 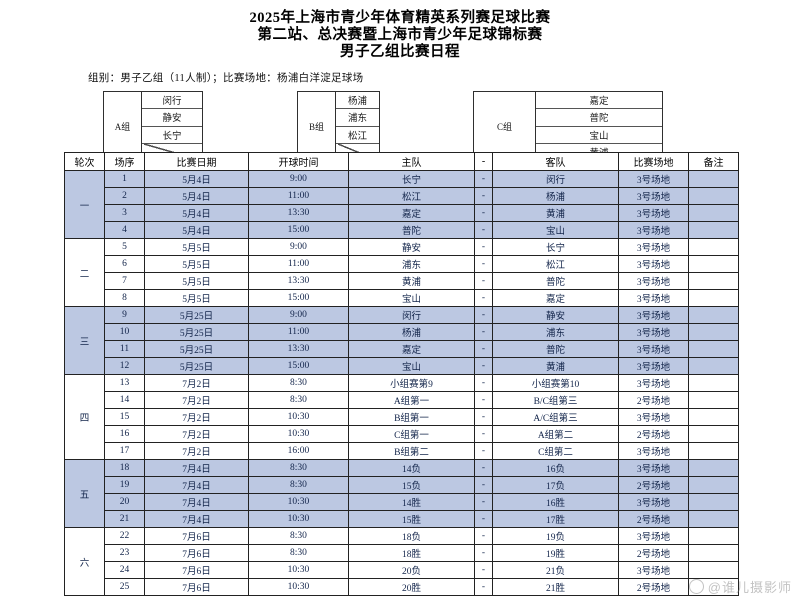 What do you see at coordinates (555, 485) in the screenshot?
I see `away-team-cell: 17负` at bounding box center [555, 485].